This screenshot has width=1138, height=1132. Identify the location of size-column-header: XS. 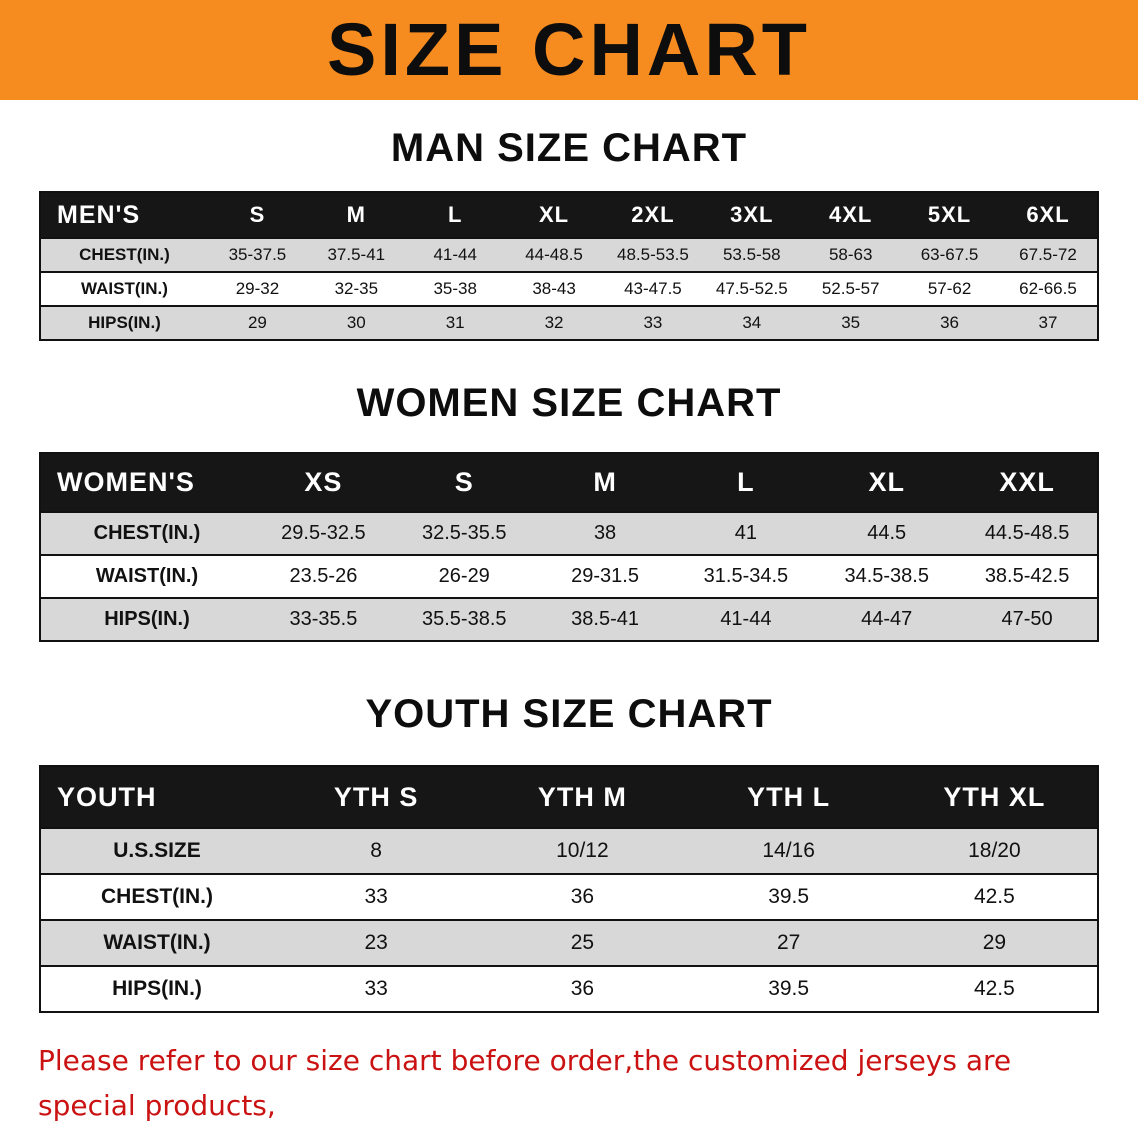
(323, 482).